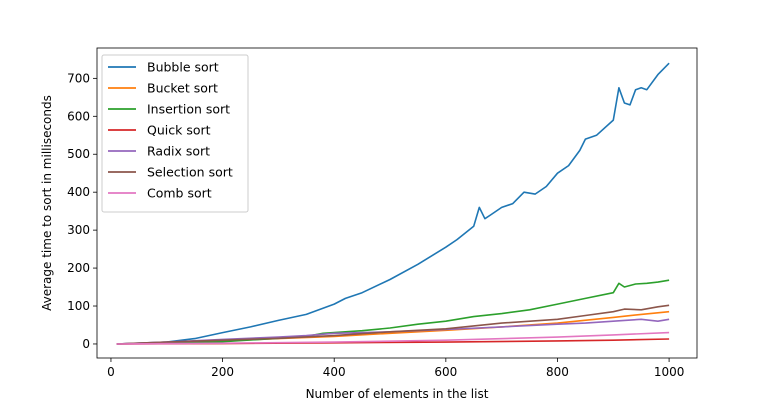  Describe the element at coordinates (395, 368) in the screenshot. I see `x-axis-ticks: 0 200 400 600 800 1000` at that location.